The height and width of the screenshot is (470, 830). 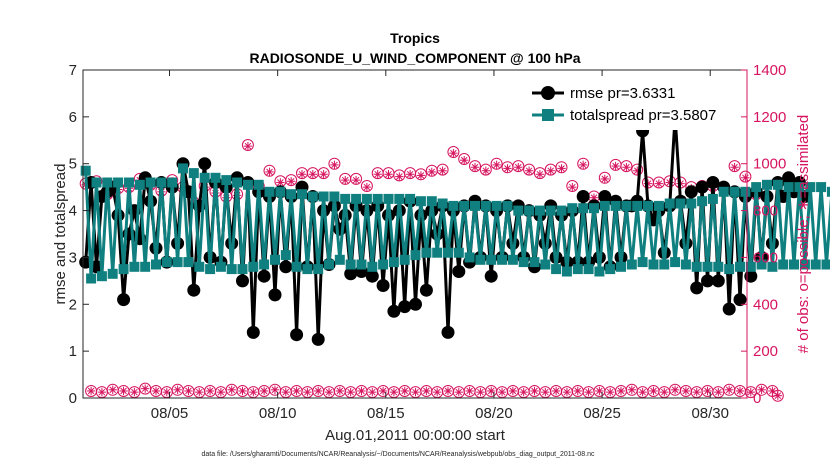 What do you see at coordinates (170, 413) in the screenshot?
I see `x-tick-label: 08/05` at bounding box center [170, 413].